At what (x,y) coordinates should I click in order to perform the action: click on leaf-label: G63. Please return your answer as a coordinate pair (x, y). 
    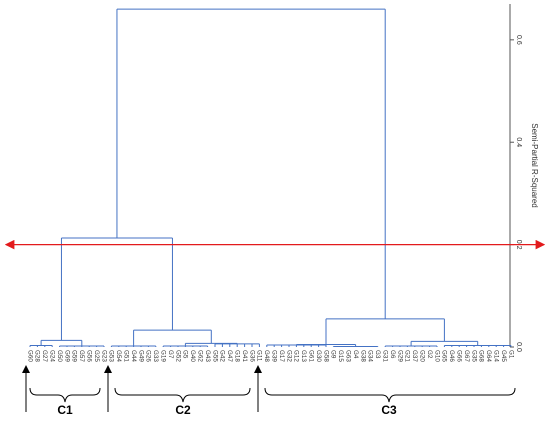
    Looking at the image, I should click on (348, 356).